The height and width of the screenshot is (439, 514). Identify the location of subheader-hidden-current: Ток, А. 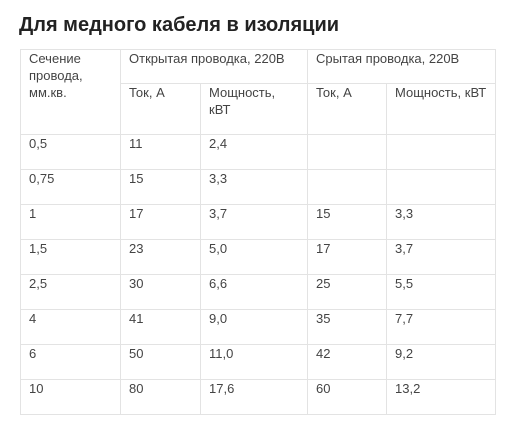
(347, 109).